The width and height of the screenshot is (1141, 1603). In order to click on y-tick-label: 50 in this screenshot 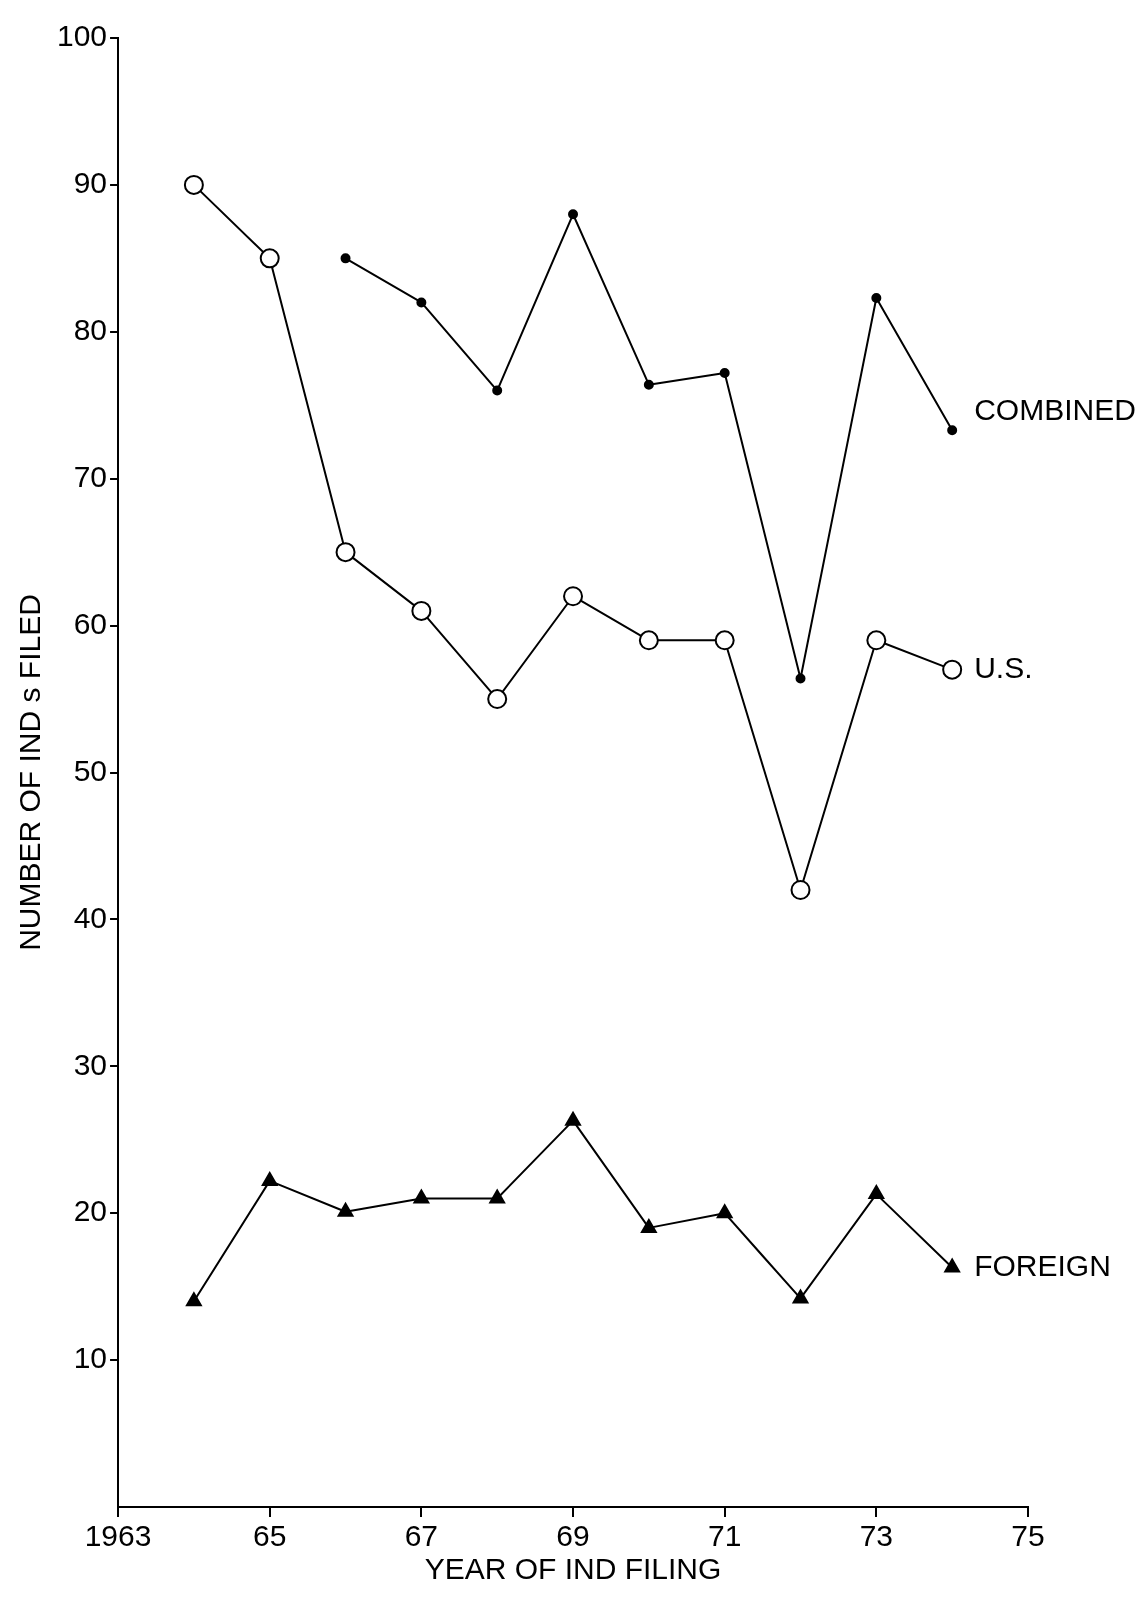, I will do `click(90, 770)`.